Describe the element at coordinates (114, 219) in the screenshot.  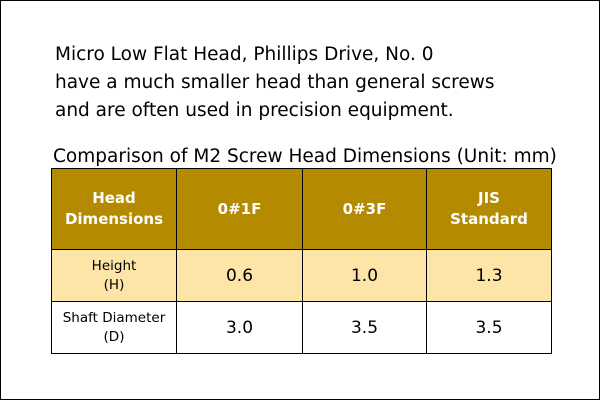
I see `header-head-dimensions-line-2: Dimensions` at that location.